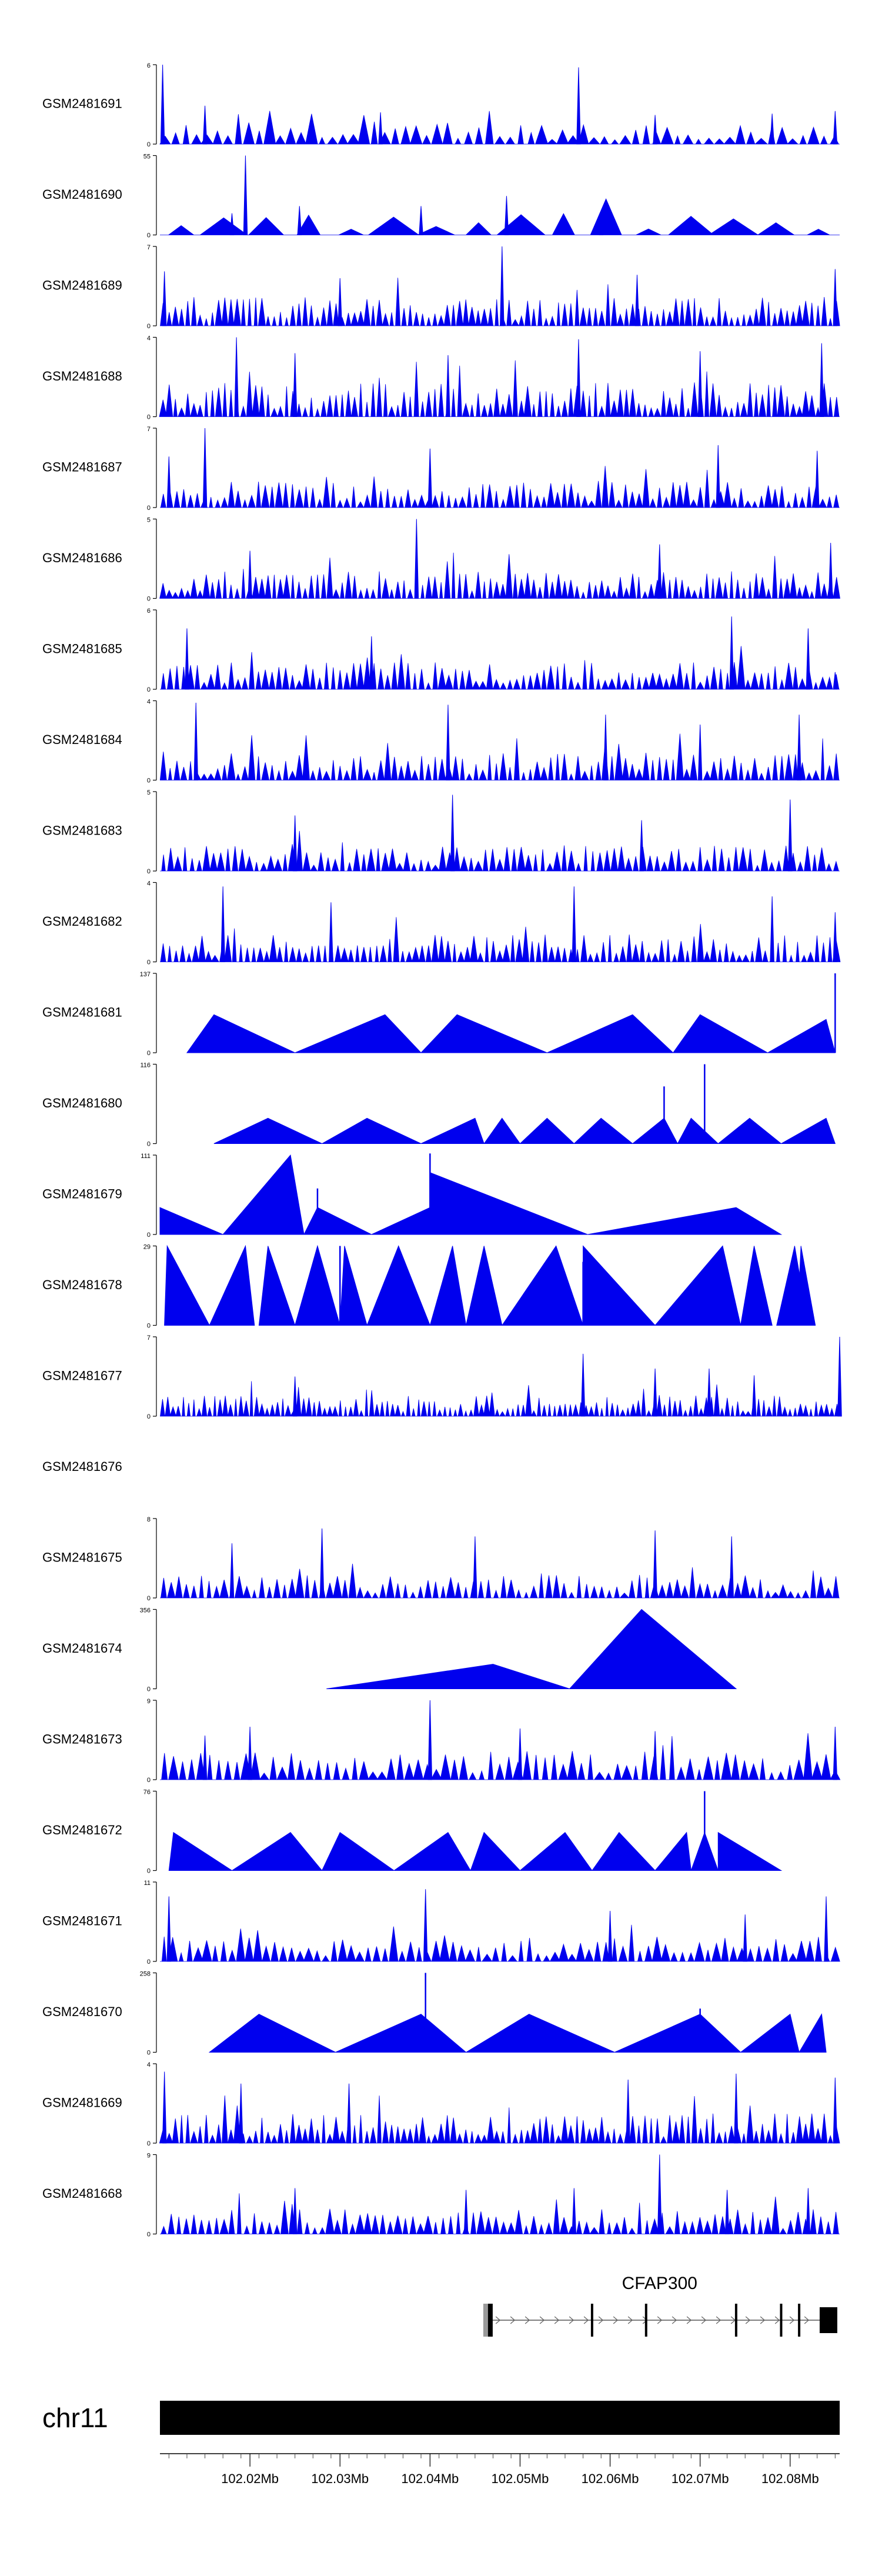 The width and height of the screenshot is (882, 2576). I want to click on track-GSM2481683: GSM2481683 5 0, so click(441, 832).